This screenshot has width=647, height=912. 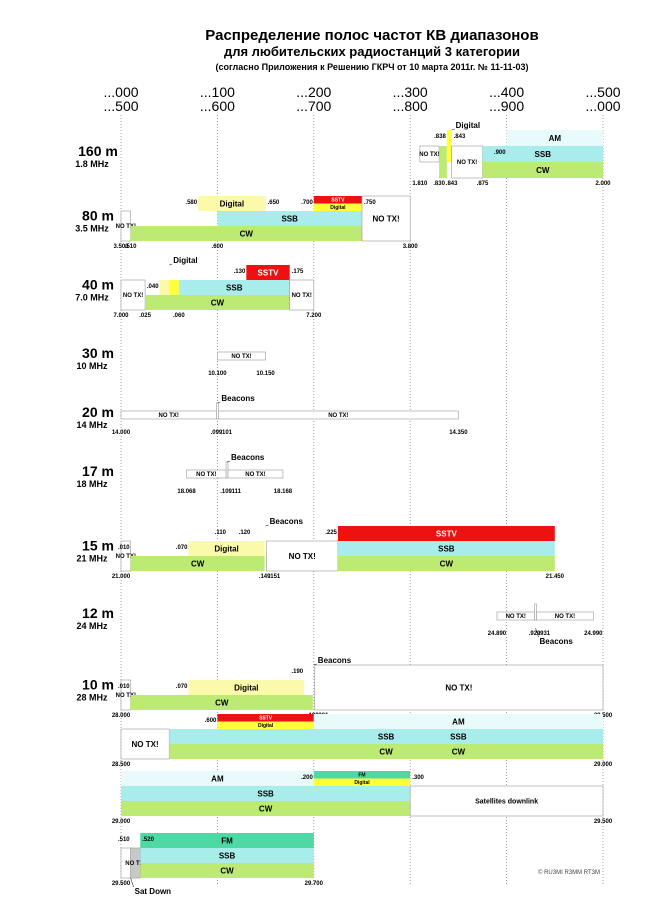 What do you see at coordinates (544, 634) in the screenshot?
I see `tick-label: .931` at bounding box center [544, 634].